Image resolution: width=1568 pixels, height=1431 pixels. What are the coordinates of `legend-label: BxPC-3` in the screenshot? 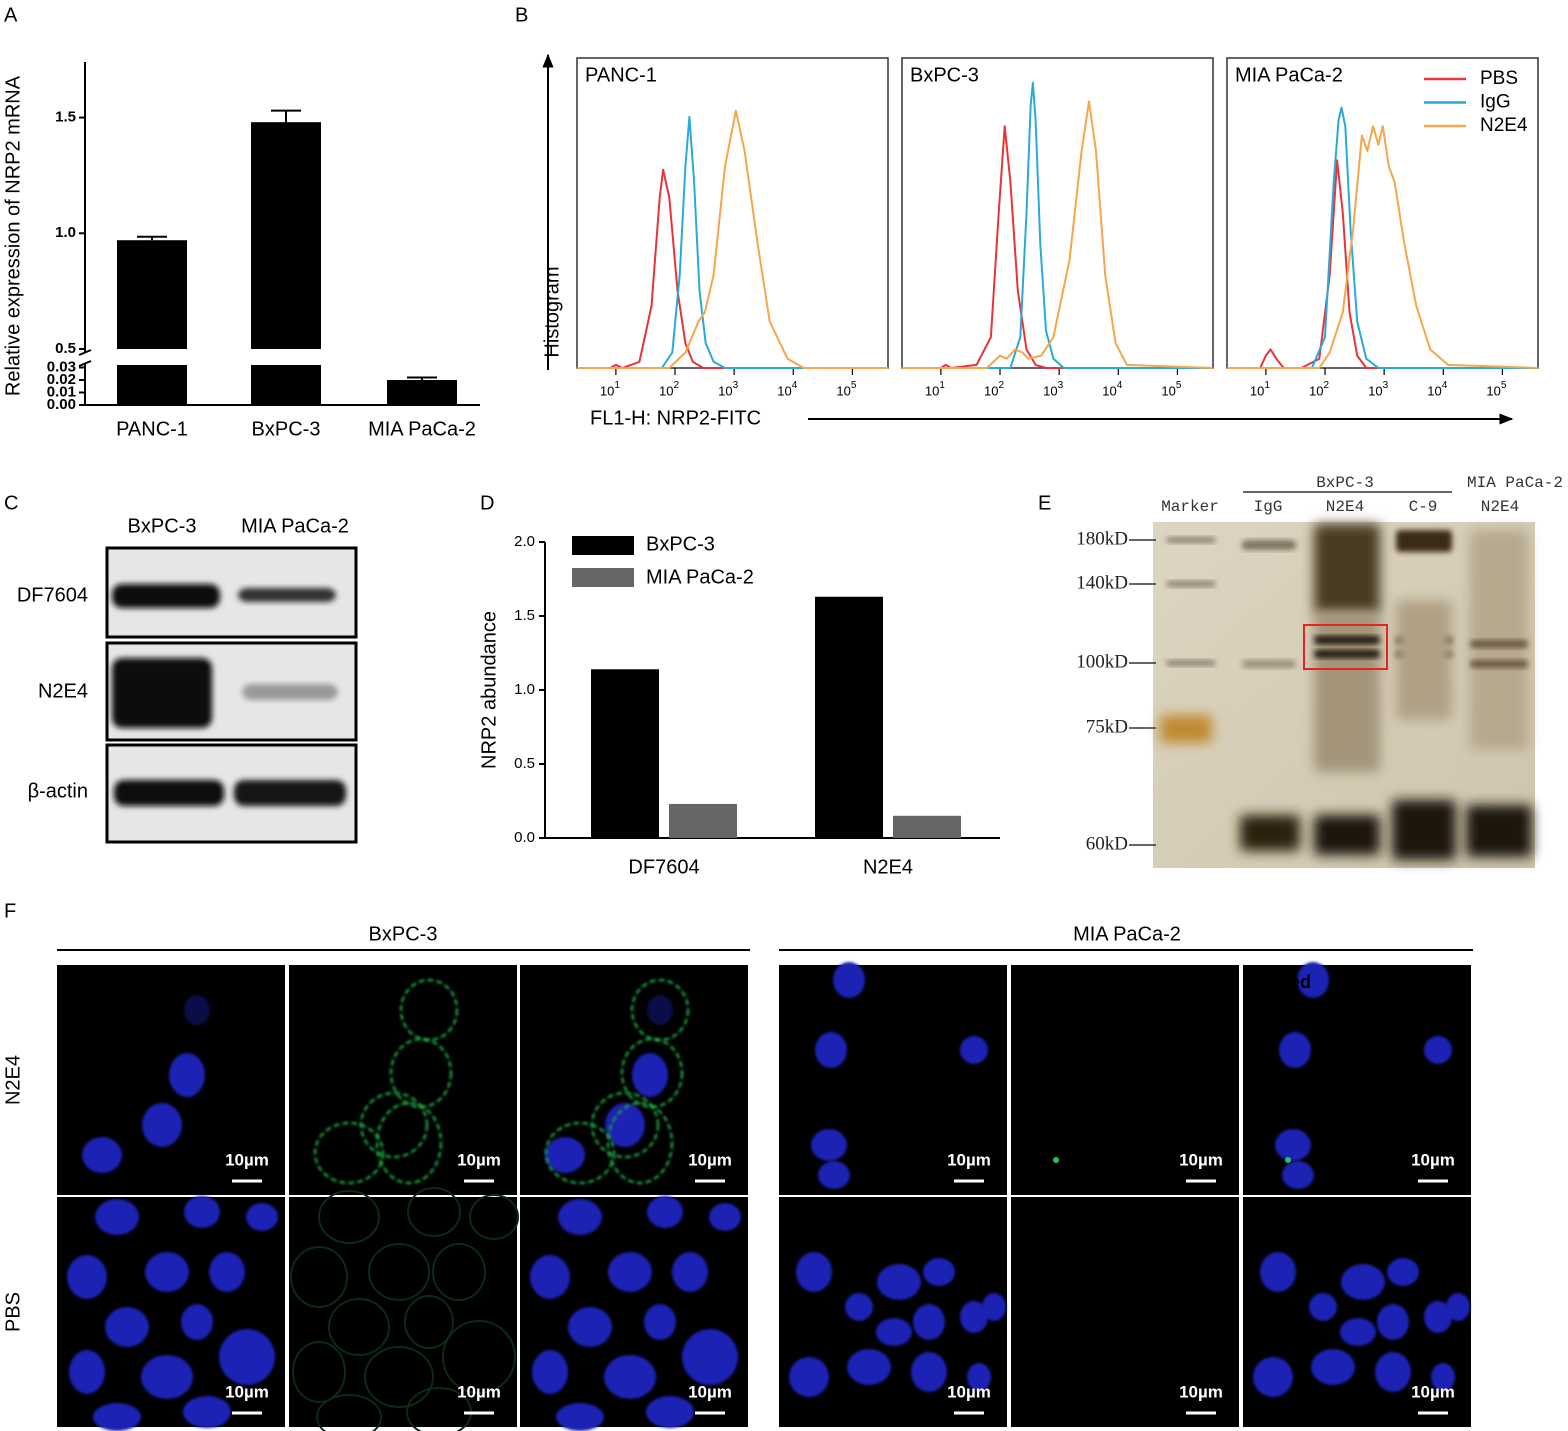 It's located at (680, 544).